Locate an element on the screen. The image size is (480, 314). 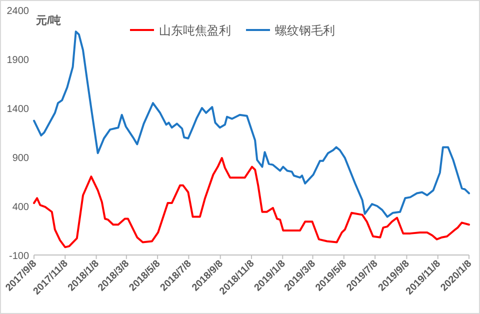
y-tick-label: -100 is located at coordinates (19, 256).